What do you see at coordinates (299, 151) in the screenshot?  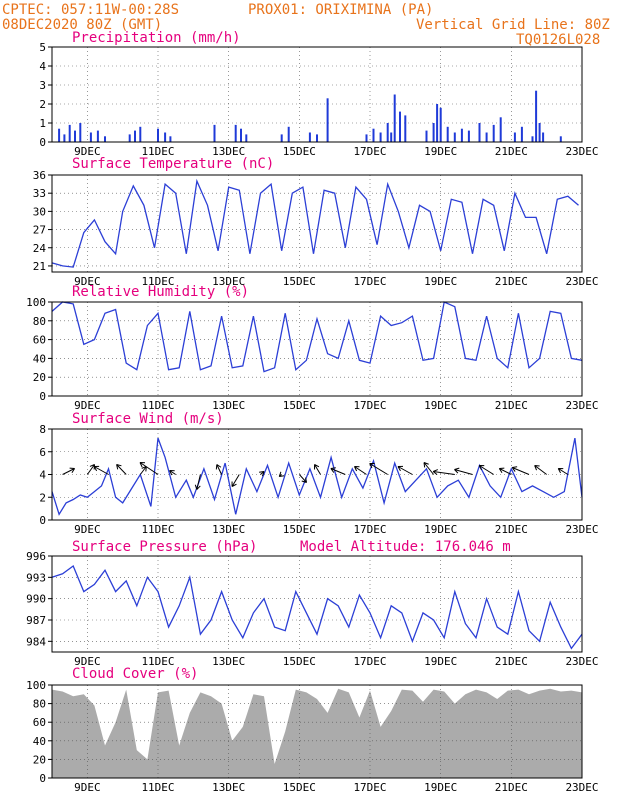 I see `precip-xtick-label: 15DEC` at bounding box center [299, 151].